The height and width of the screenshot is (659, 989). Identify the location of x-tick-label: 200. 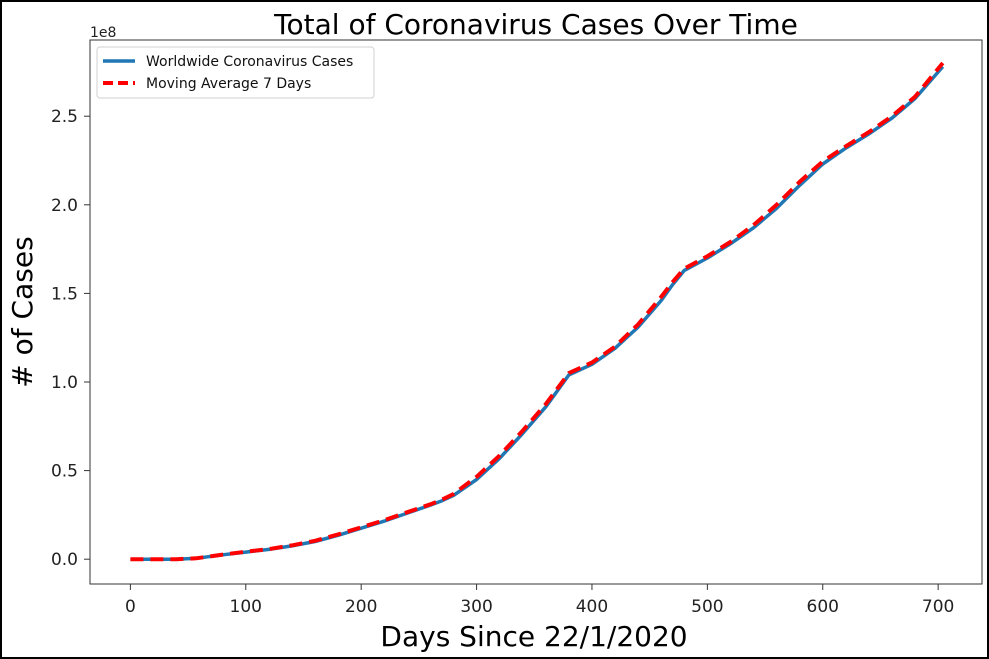
(361, 607).